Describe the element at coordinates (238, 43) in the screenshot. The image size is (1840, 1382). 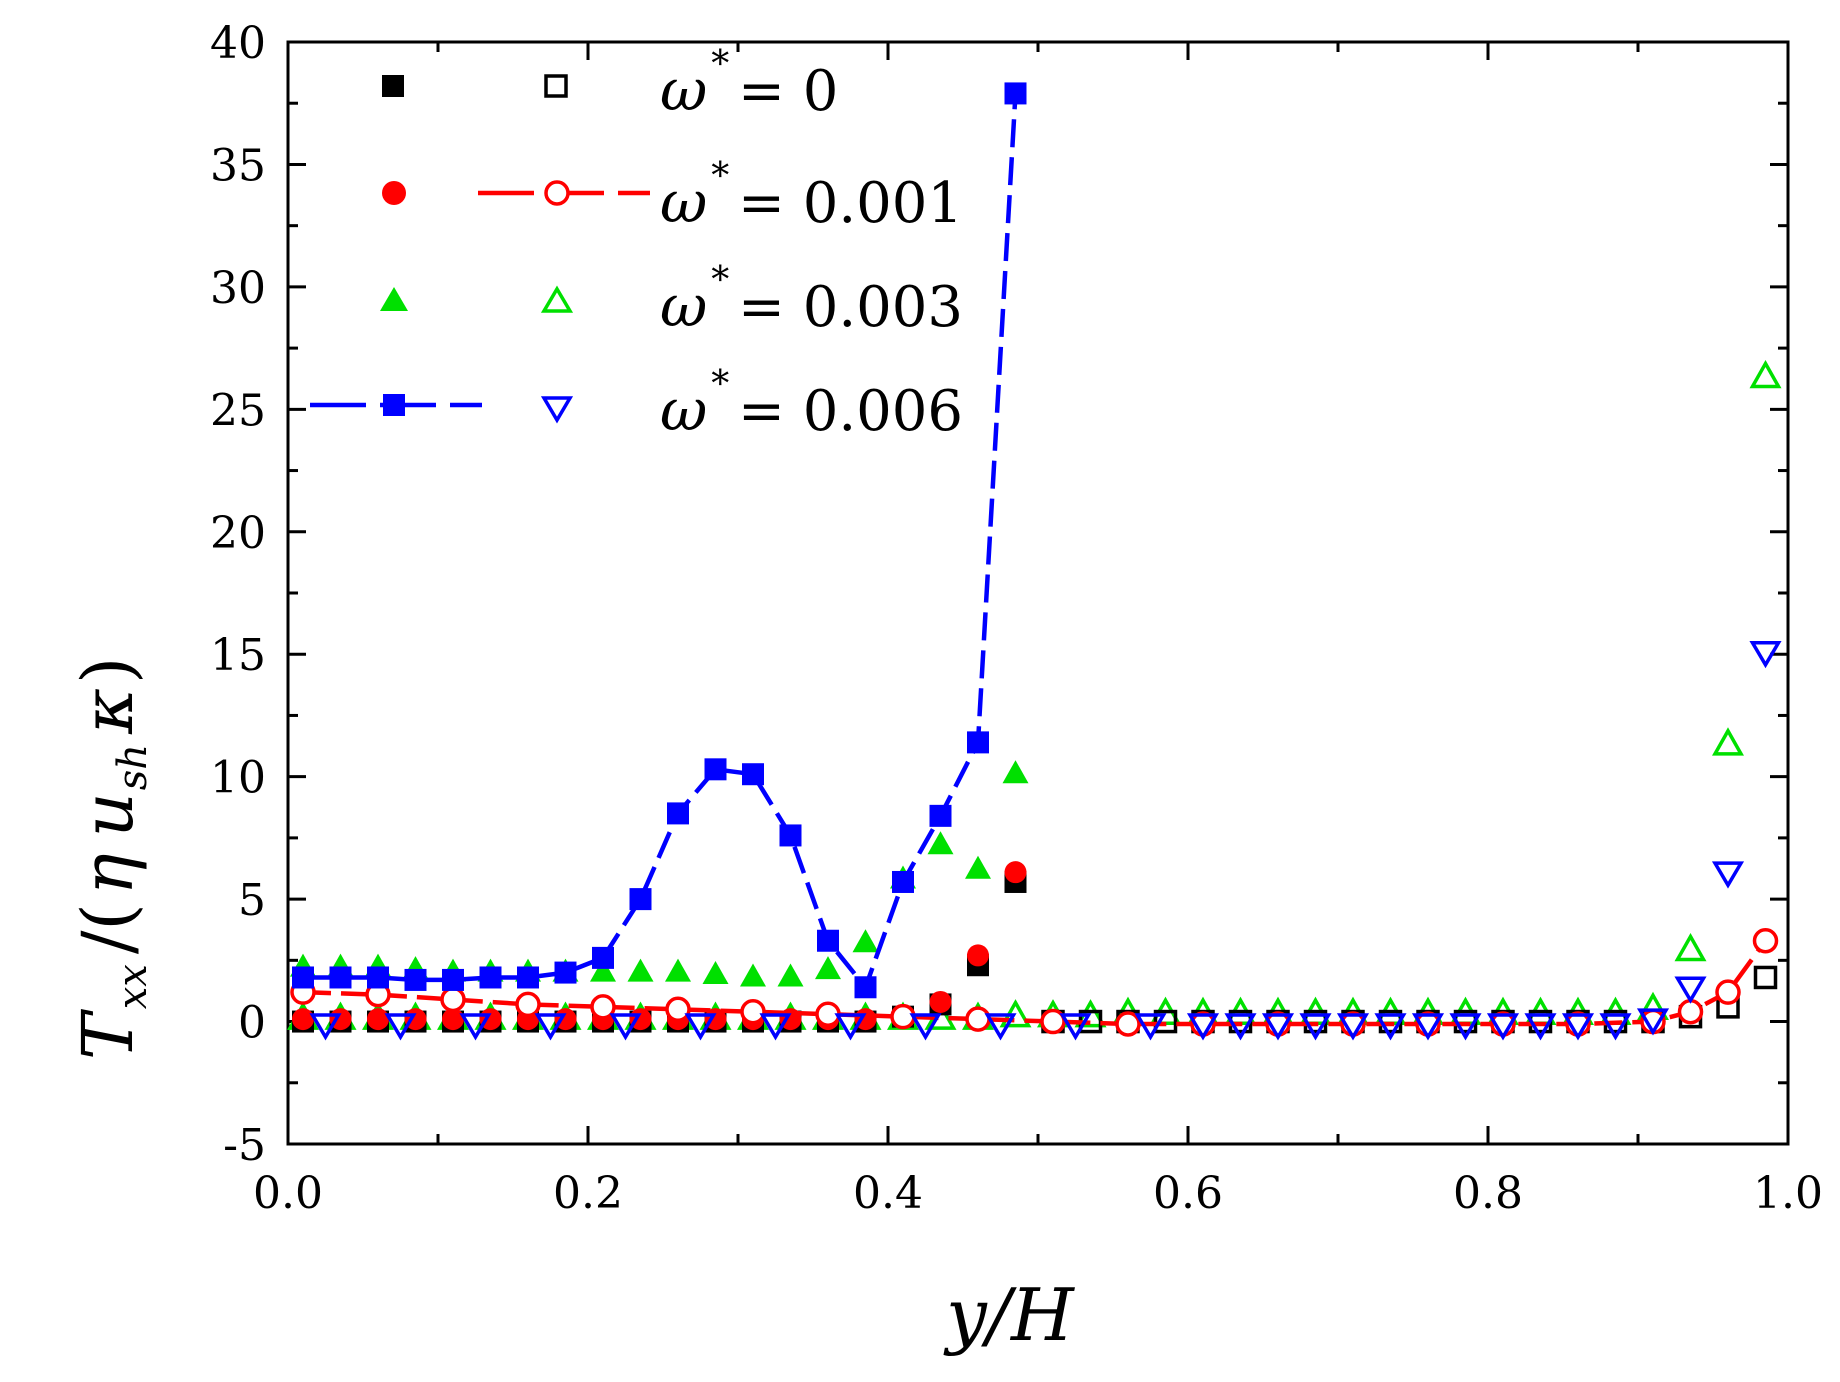
I see `y-tick-label: 40` at that location.